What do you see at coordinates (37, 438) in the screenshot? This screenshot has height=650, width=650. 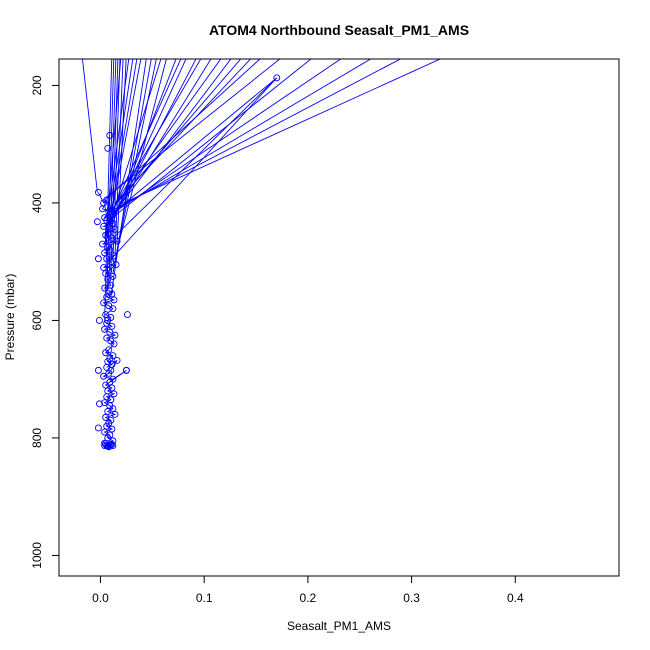 I see `y-tick-label: 800` at bounding box center [37, 438].